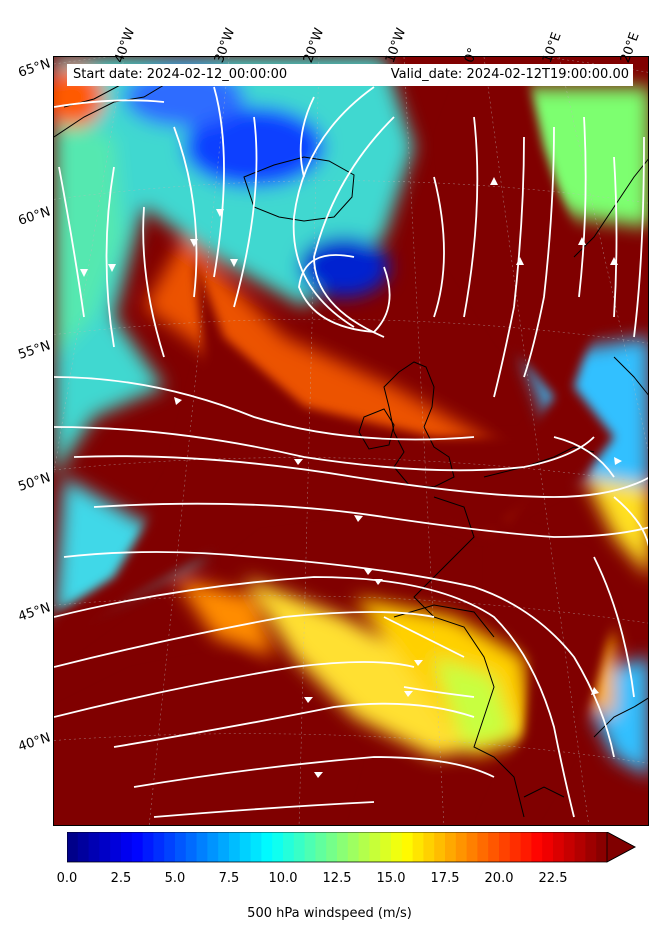  What do you see at coordinates (34, 612) in the screenshot?
I see `latitude-tick: 45°N` at bounding box center [34, 612].